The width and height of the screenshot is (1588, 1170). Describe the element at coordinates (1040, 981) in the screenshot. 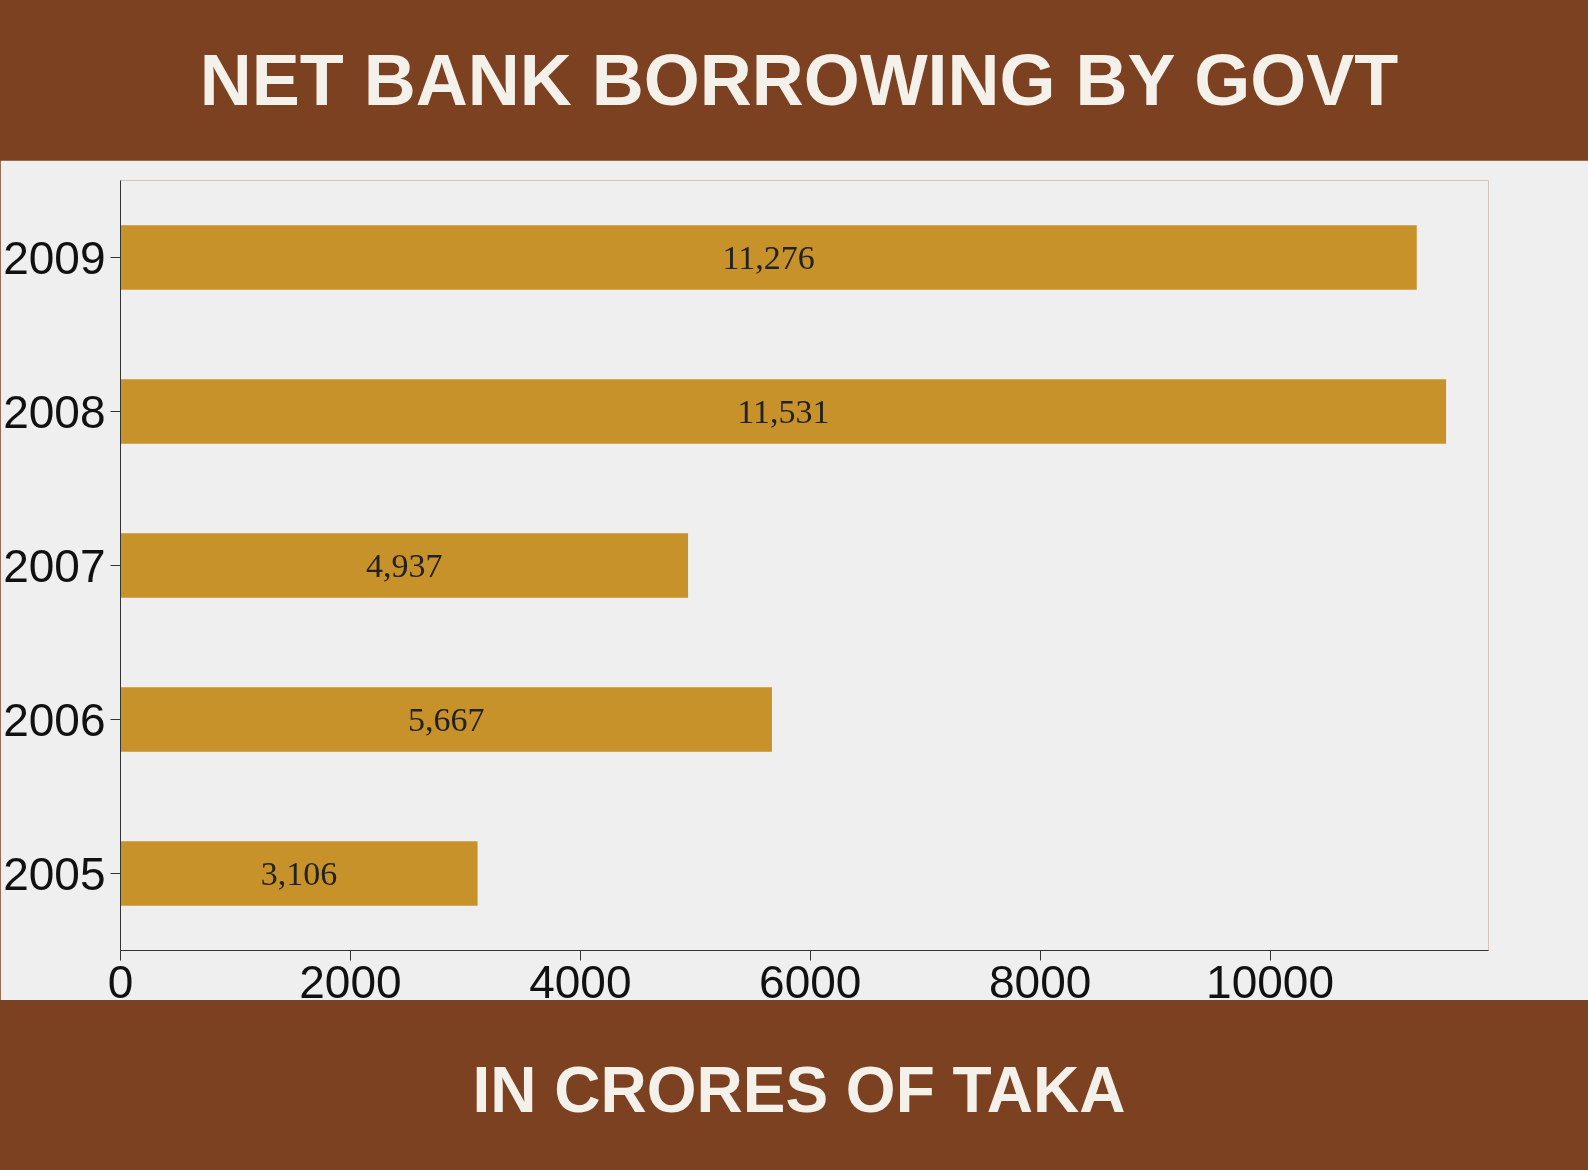

I see `x-tick-label: 8000` at that location.